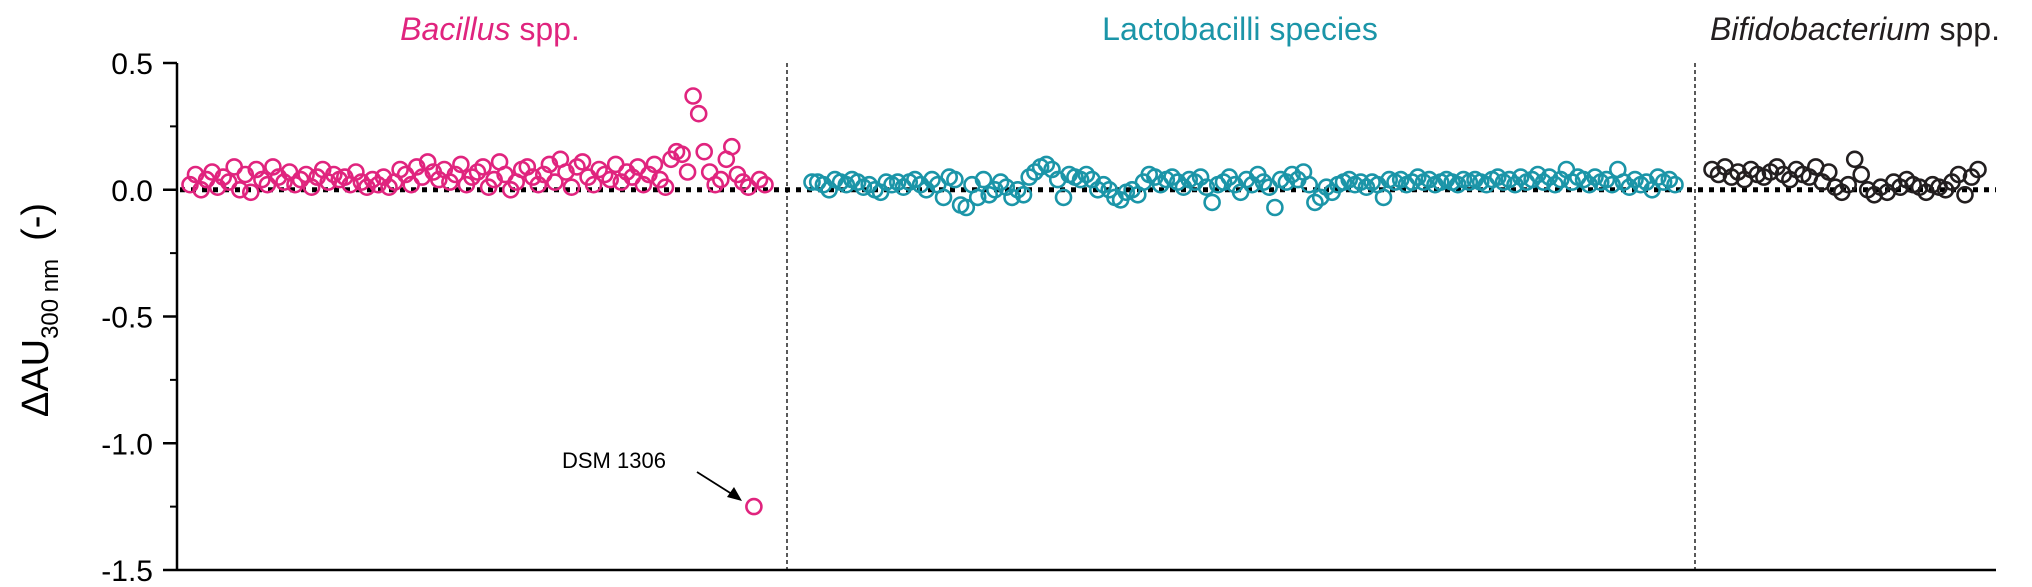 This screenshot has width=2032, height=587. I want to click on y-tick-label: -1.0, so click(127, 444).